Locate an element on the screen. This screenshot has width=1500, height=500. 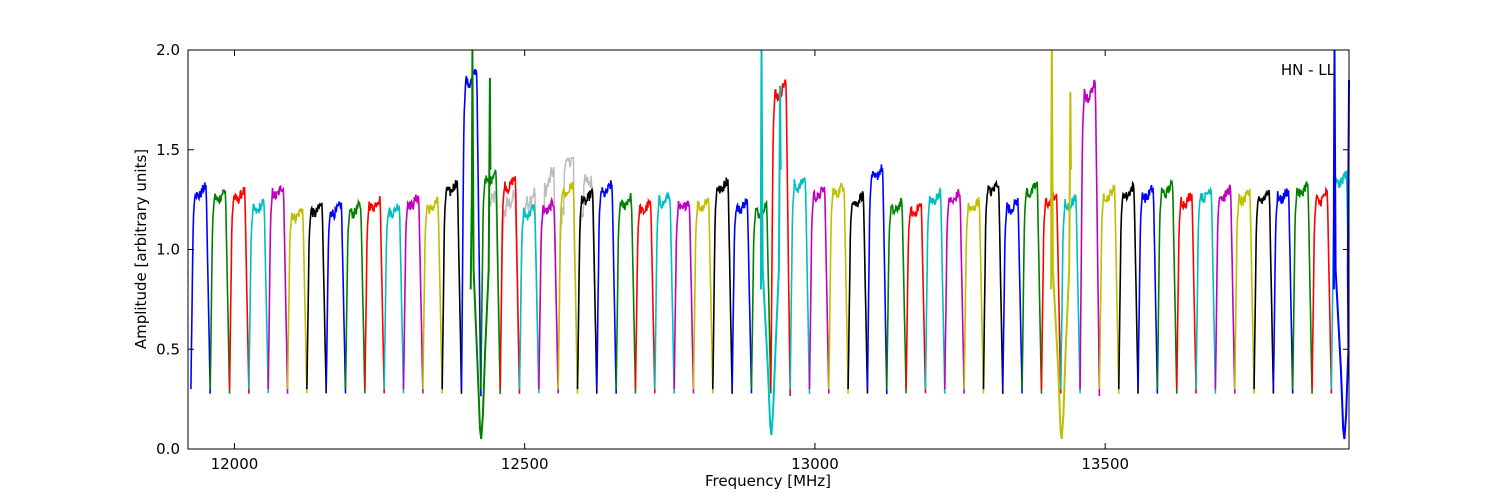
y-tick-label: 0.0 is located at coordinates (168, 449).